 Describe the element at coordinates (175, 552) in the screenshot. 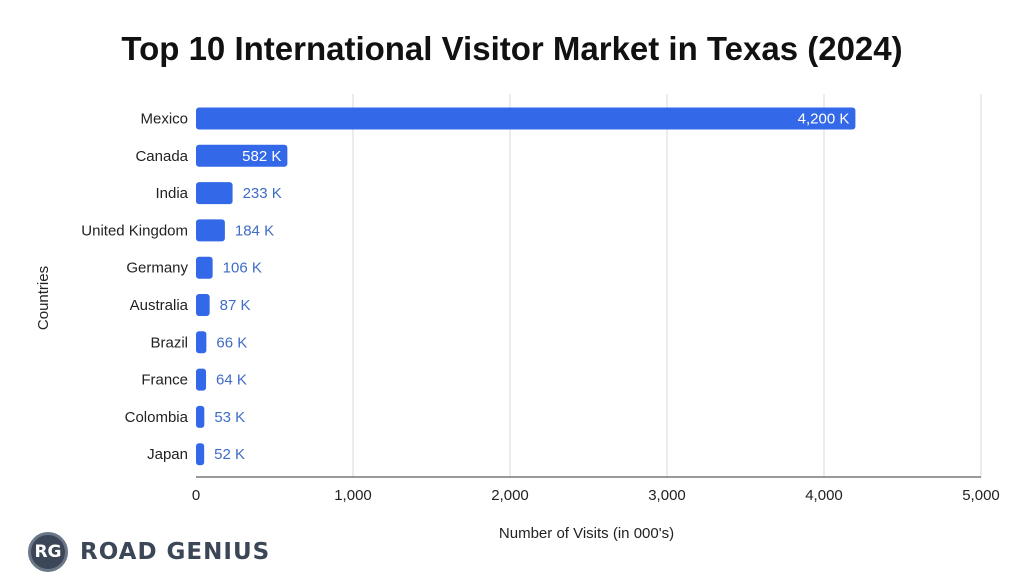

I see `logo-wordmark: ROAD GENIUS` at that location.